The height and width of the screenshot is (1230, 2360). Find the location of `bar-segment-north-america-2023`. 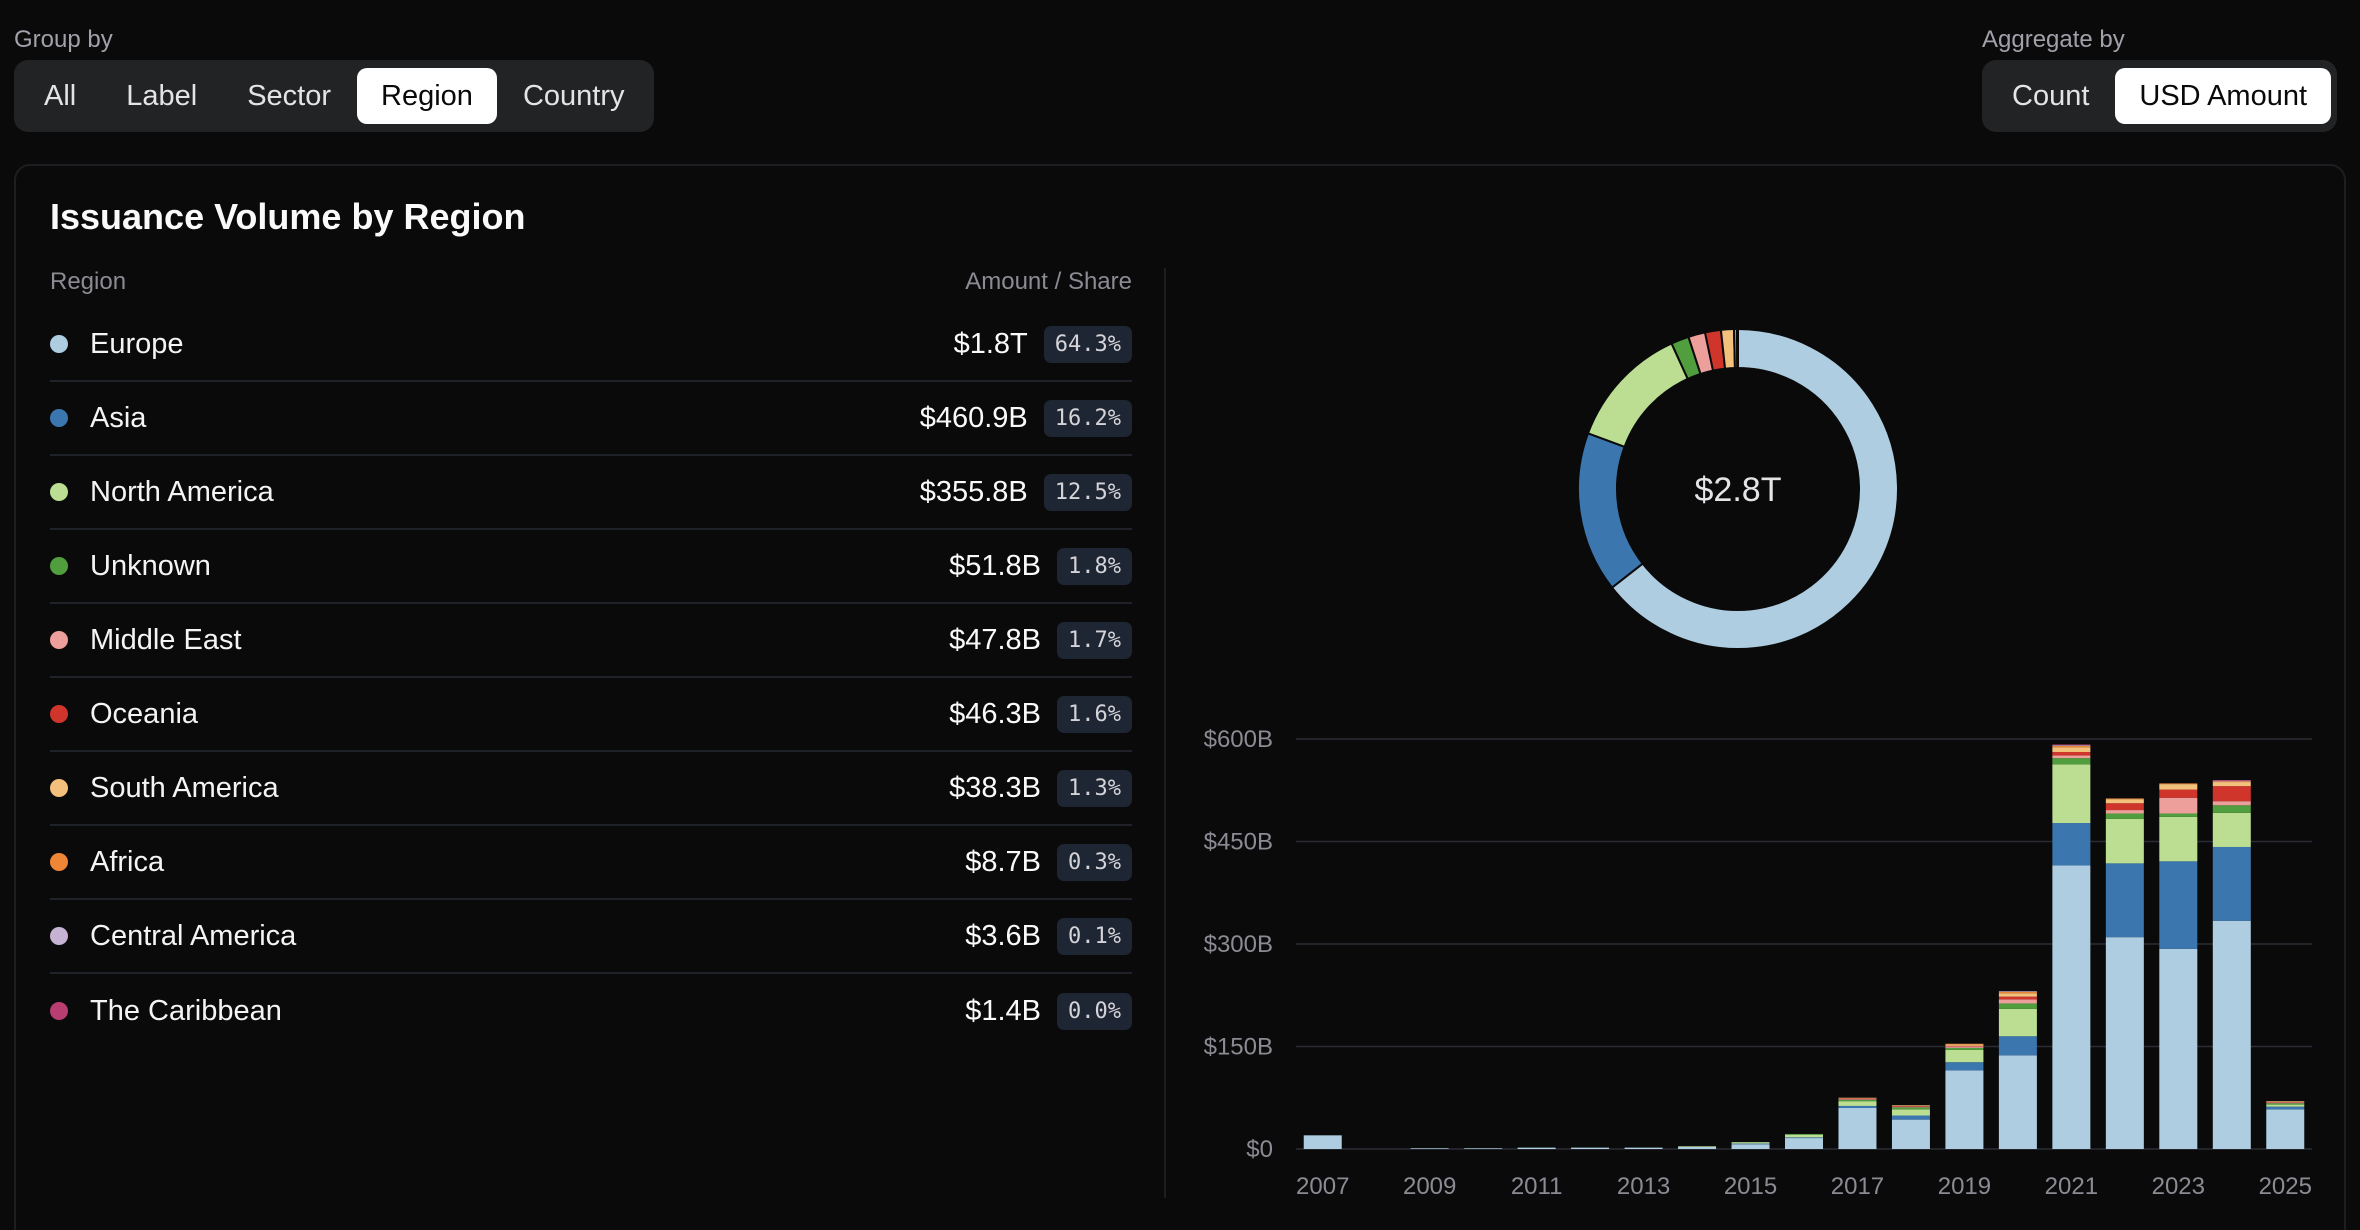

bar-segment-north-america-2023 is located at coordinates (2178, 839).